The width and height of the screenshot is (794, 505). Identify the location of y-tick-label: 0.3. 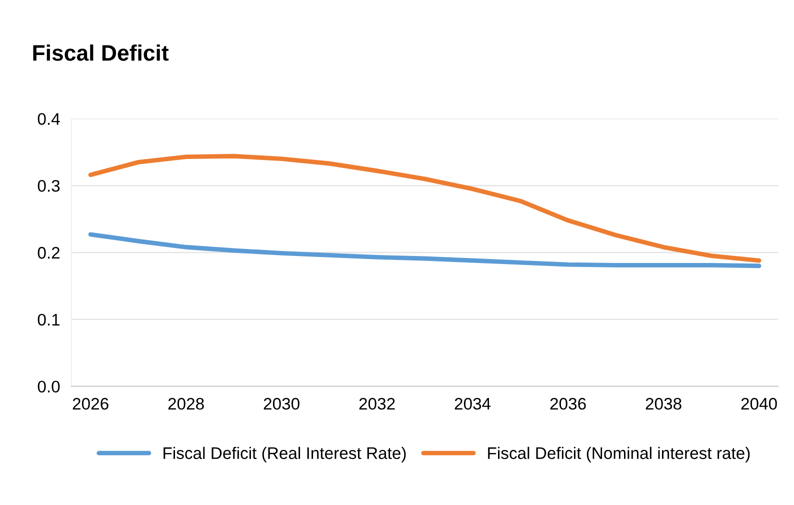
(49, 186).